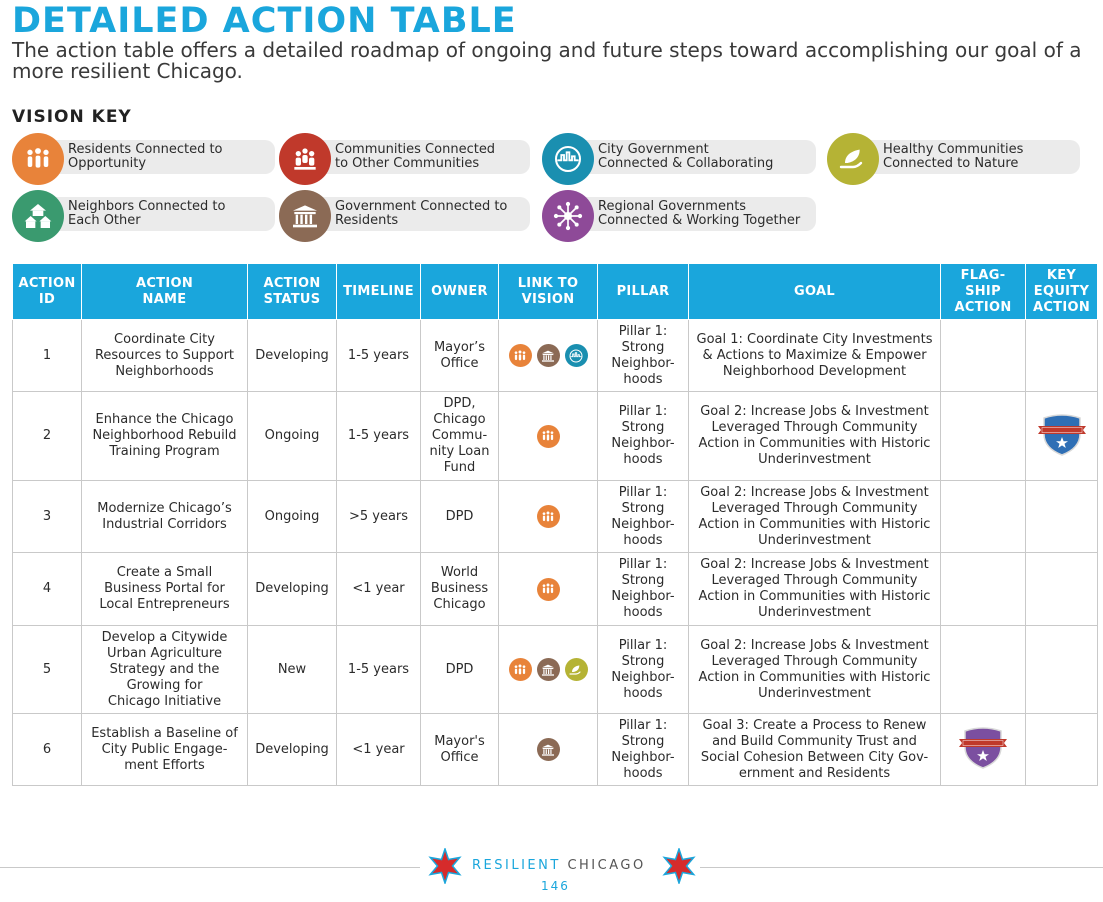 This screenshot has width=1103, height=902. I want to click on action-id-cell: 6, so click(47, 749).